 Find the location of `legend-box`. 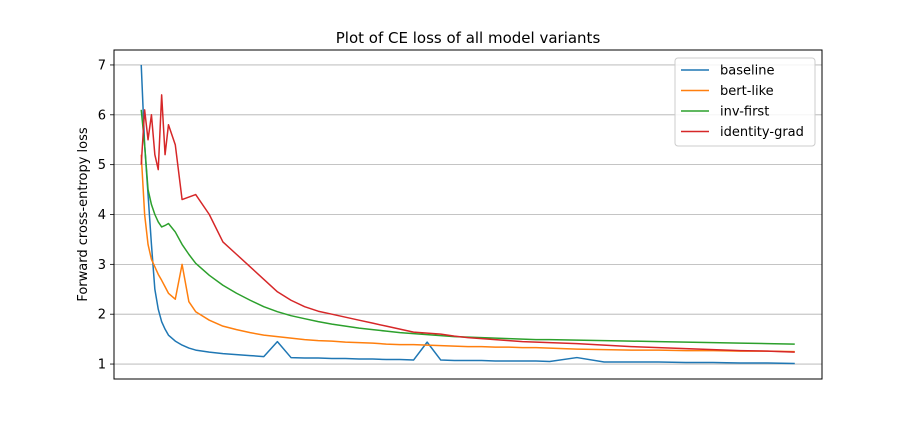

legend-box is located at coordinates (745, 102).